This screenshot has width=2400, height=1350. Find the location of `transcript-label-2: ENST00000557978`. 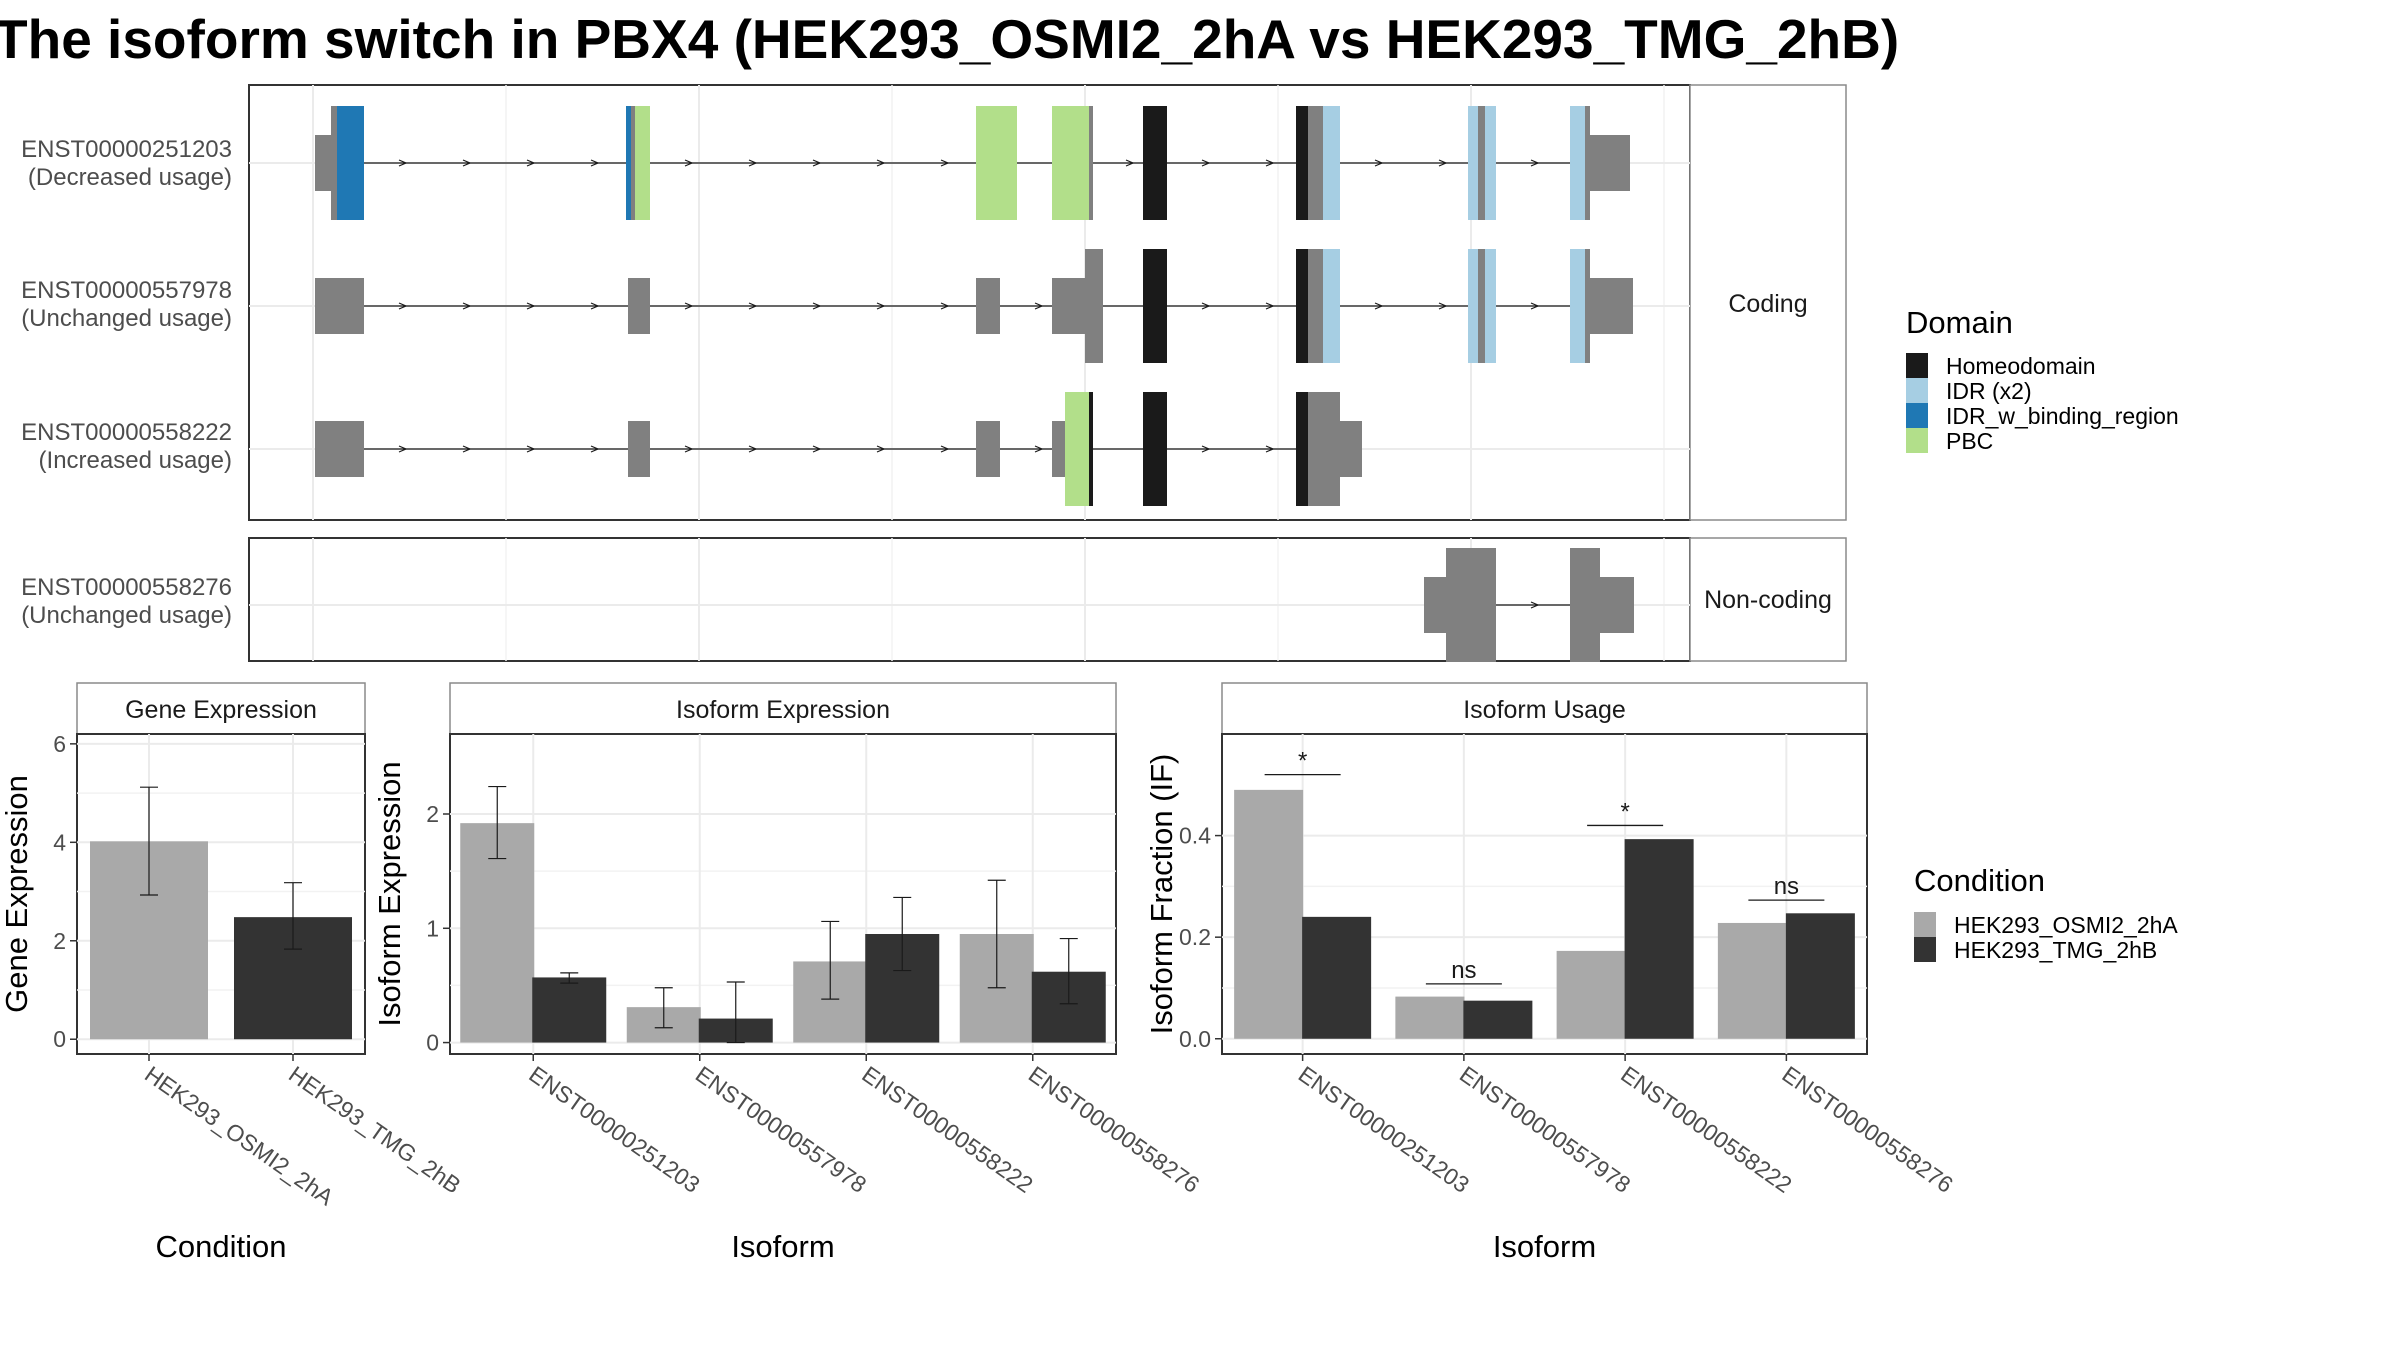

transcript-label-2: ENST00000557978 is located at coordinates (126, 290).